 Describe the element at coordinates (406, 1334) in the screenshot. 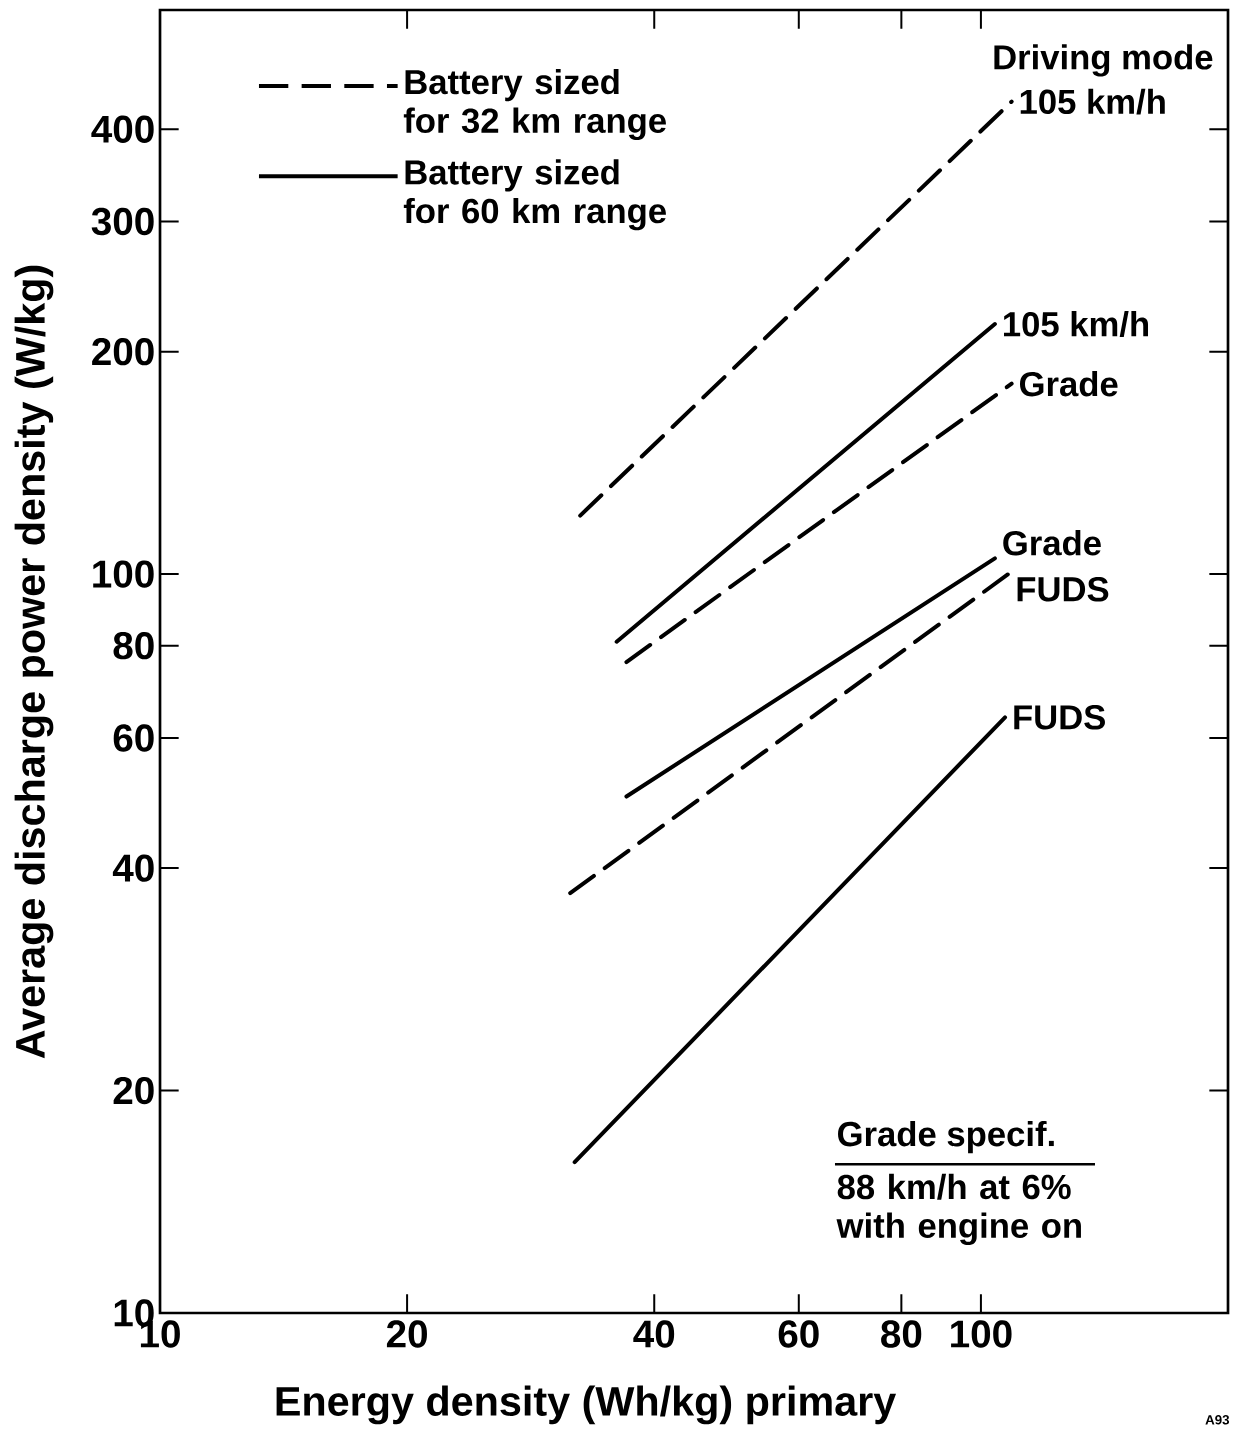

I see `x-tick-label: 20` at that location.